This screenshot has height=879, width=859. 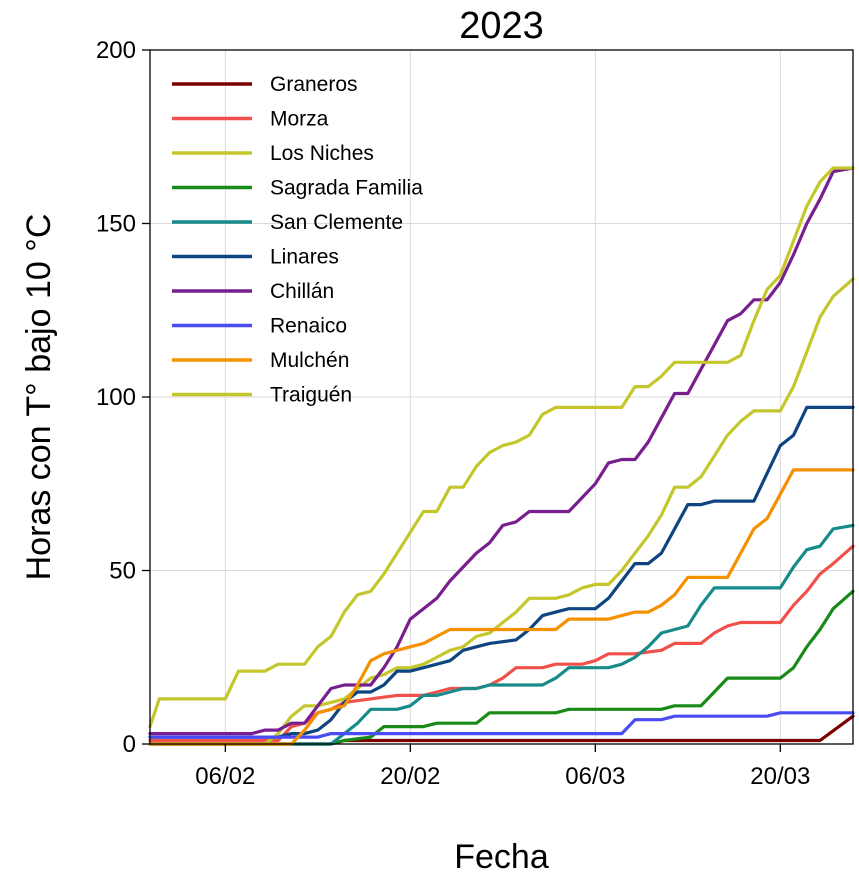 What do you see at coordinates (314, 84) in the screenshot?
I see `legend-label: Graneros` at bounding box center [314, 84].